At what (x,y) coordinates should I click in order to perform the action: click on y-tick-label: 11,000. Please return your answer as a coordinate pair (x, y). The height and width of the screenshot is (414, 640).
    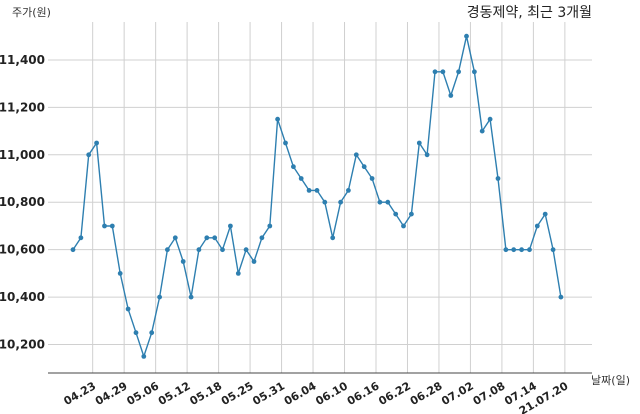
    Looking at the image, I should click on (22, 155).